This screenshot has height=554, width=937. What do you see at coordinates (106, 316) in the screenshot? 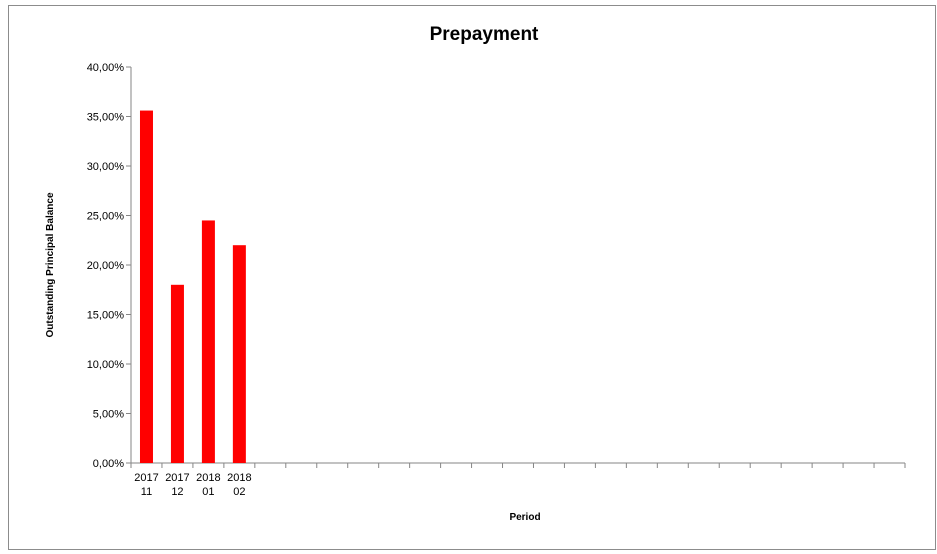
I see `y-tick-label: 15,00%` at bounding box center [106, 316].